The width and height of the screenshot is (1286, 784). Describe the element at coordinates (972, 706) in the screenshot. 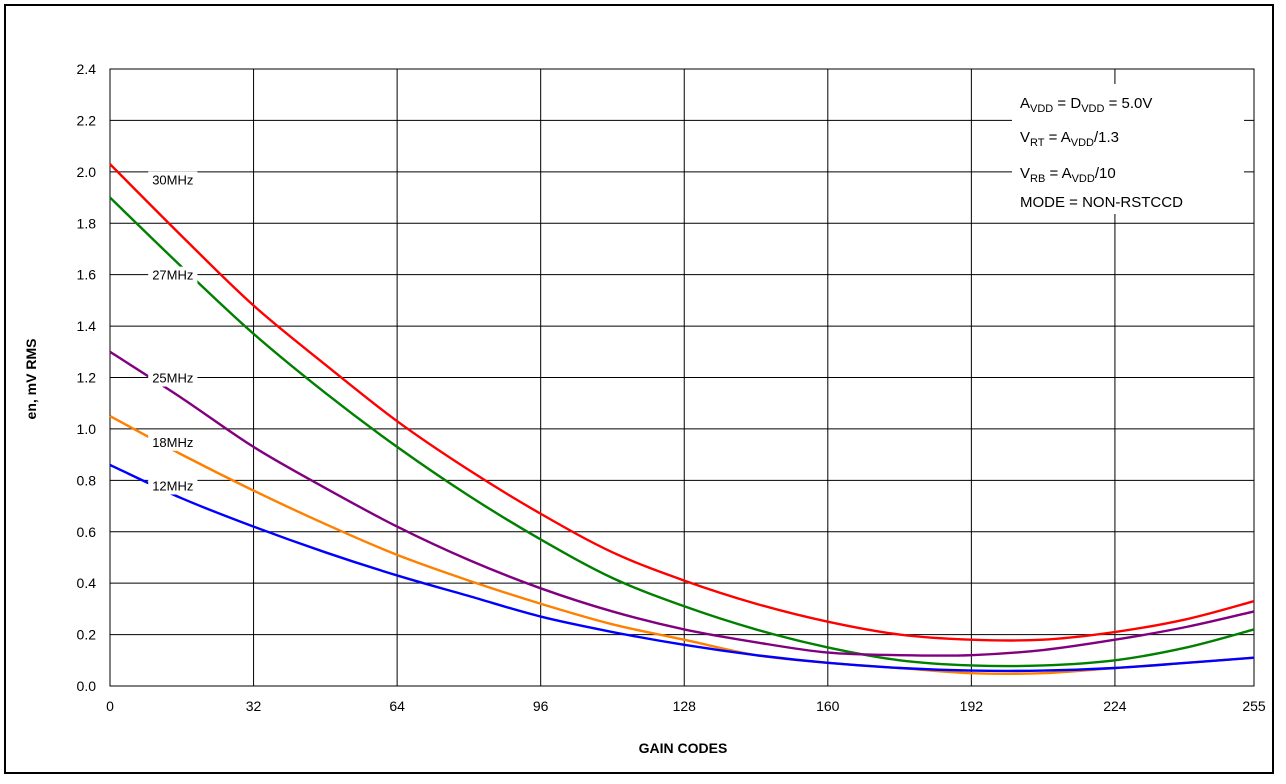

I see `x-tick-label: 192` at that location.